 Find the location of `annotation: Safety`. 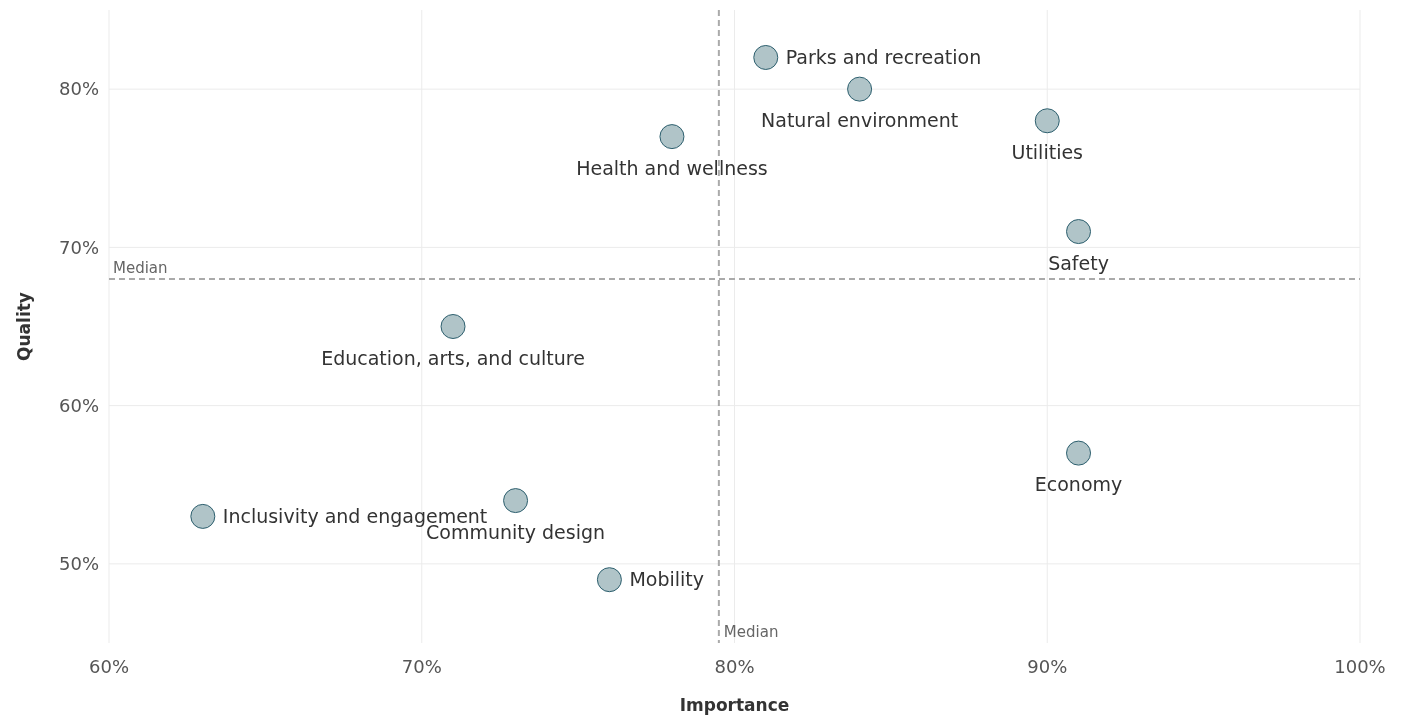

annotation: Safety is located at coordinates (1078, 262).